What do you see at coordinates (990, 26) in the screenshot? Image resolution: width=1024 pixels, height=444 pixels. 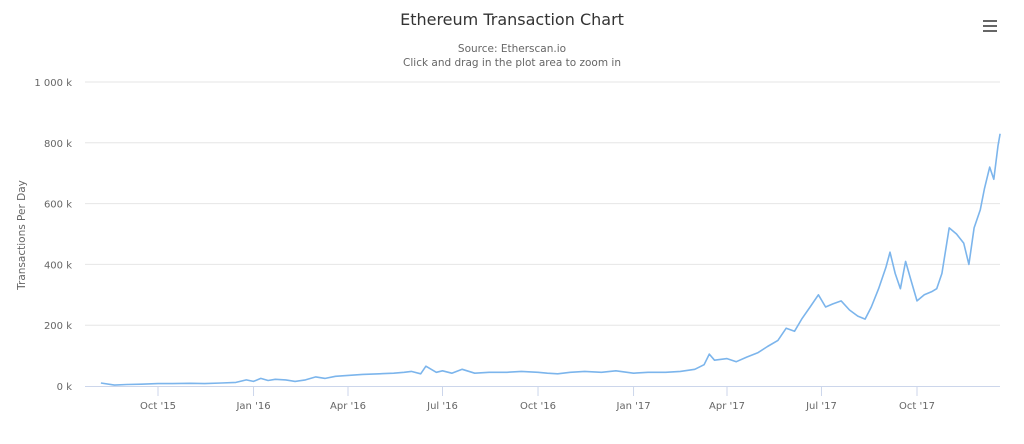 I see `hamburger-menu-icon` at bounding box center [990, 26].